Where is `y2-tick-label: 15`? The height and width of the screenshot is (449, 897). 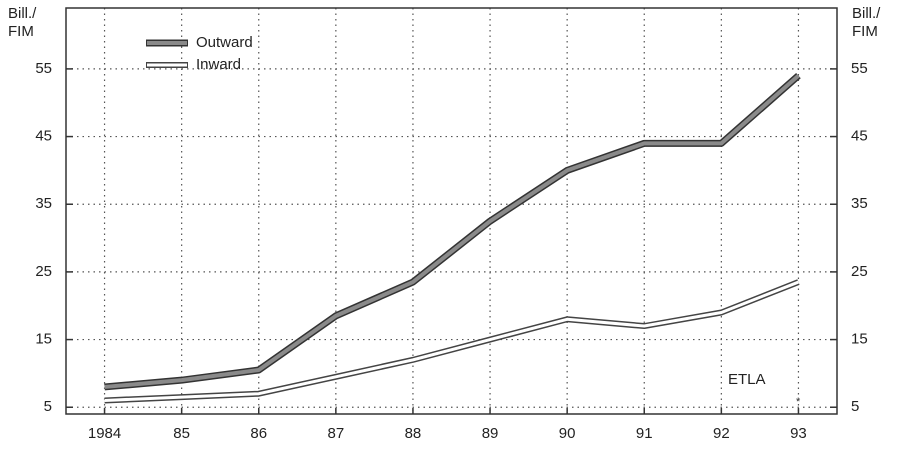
y2-tick-label: 15 is located at coordinates (859, 339).